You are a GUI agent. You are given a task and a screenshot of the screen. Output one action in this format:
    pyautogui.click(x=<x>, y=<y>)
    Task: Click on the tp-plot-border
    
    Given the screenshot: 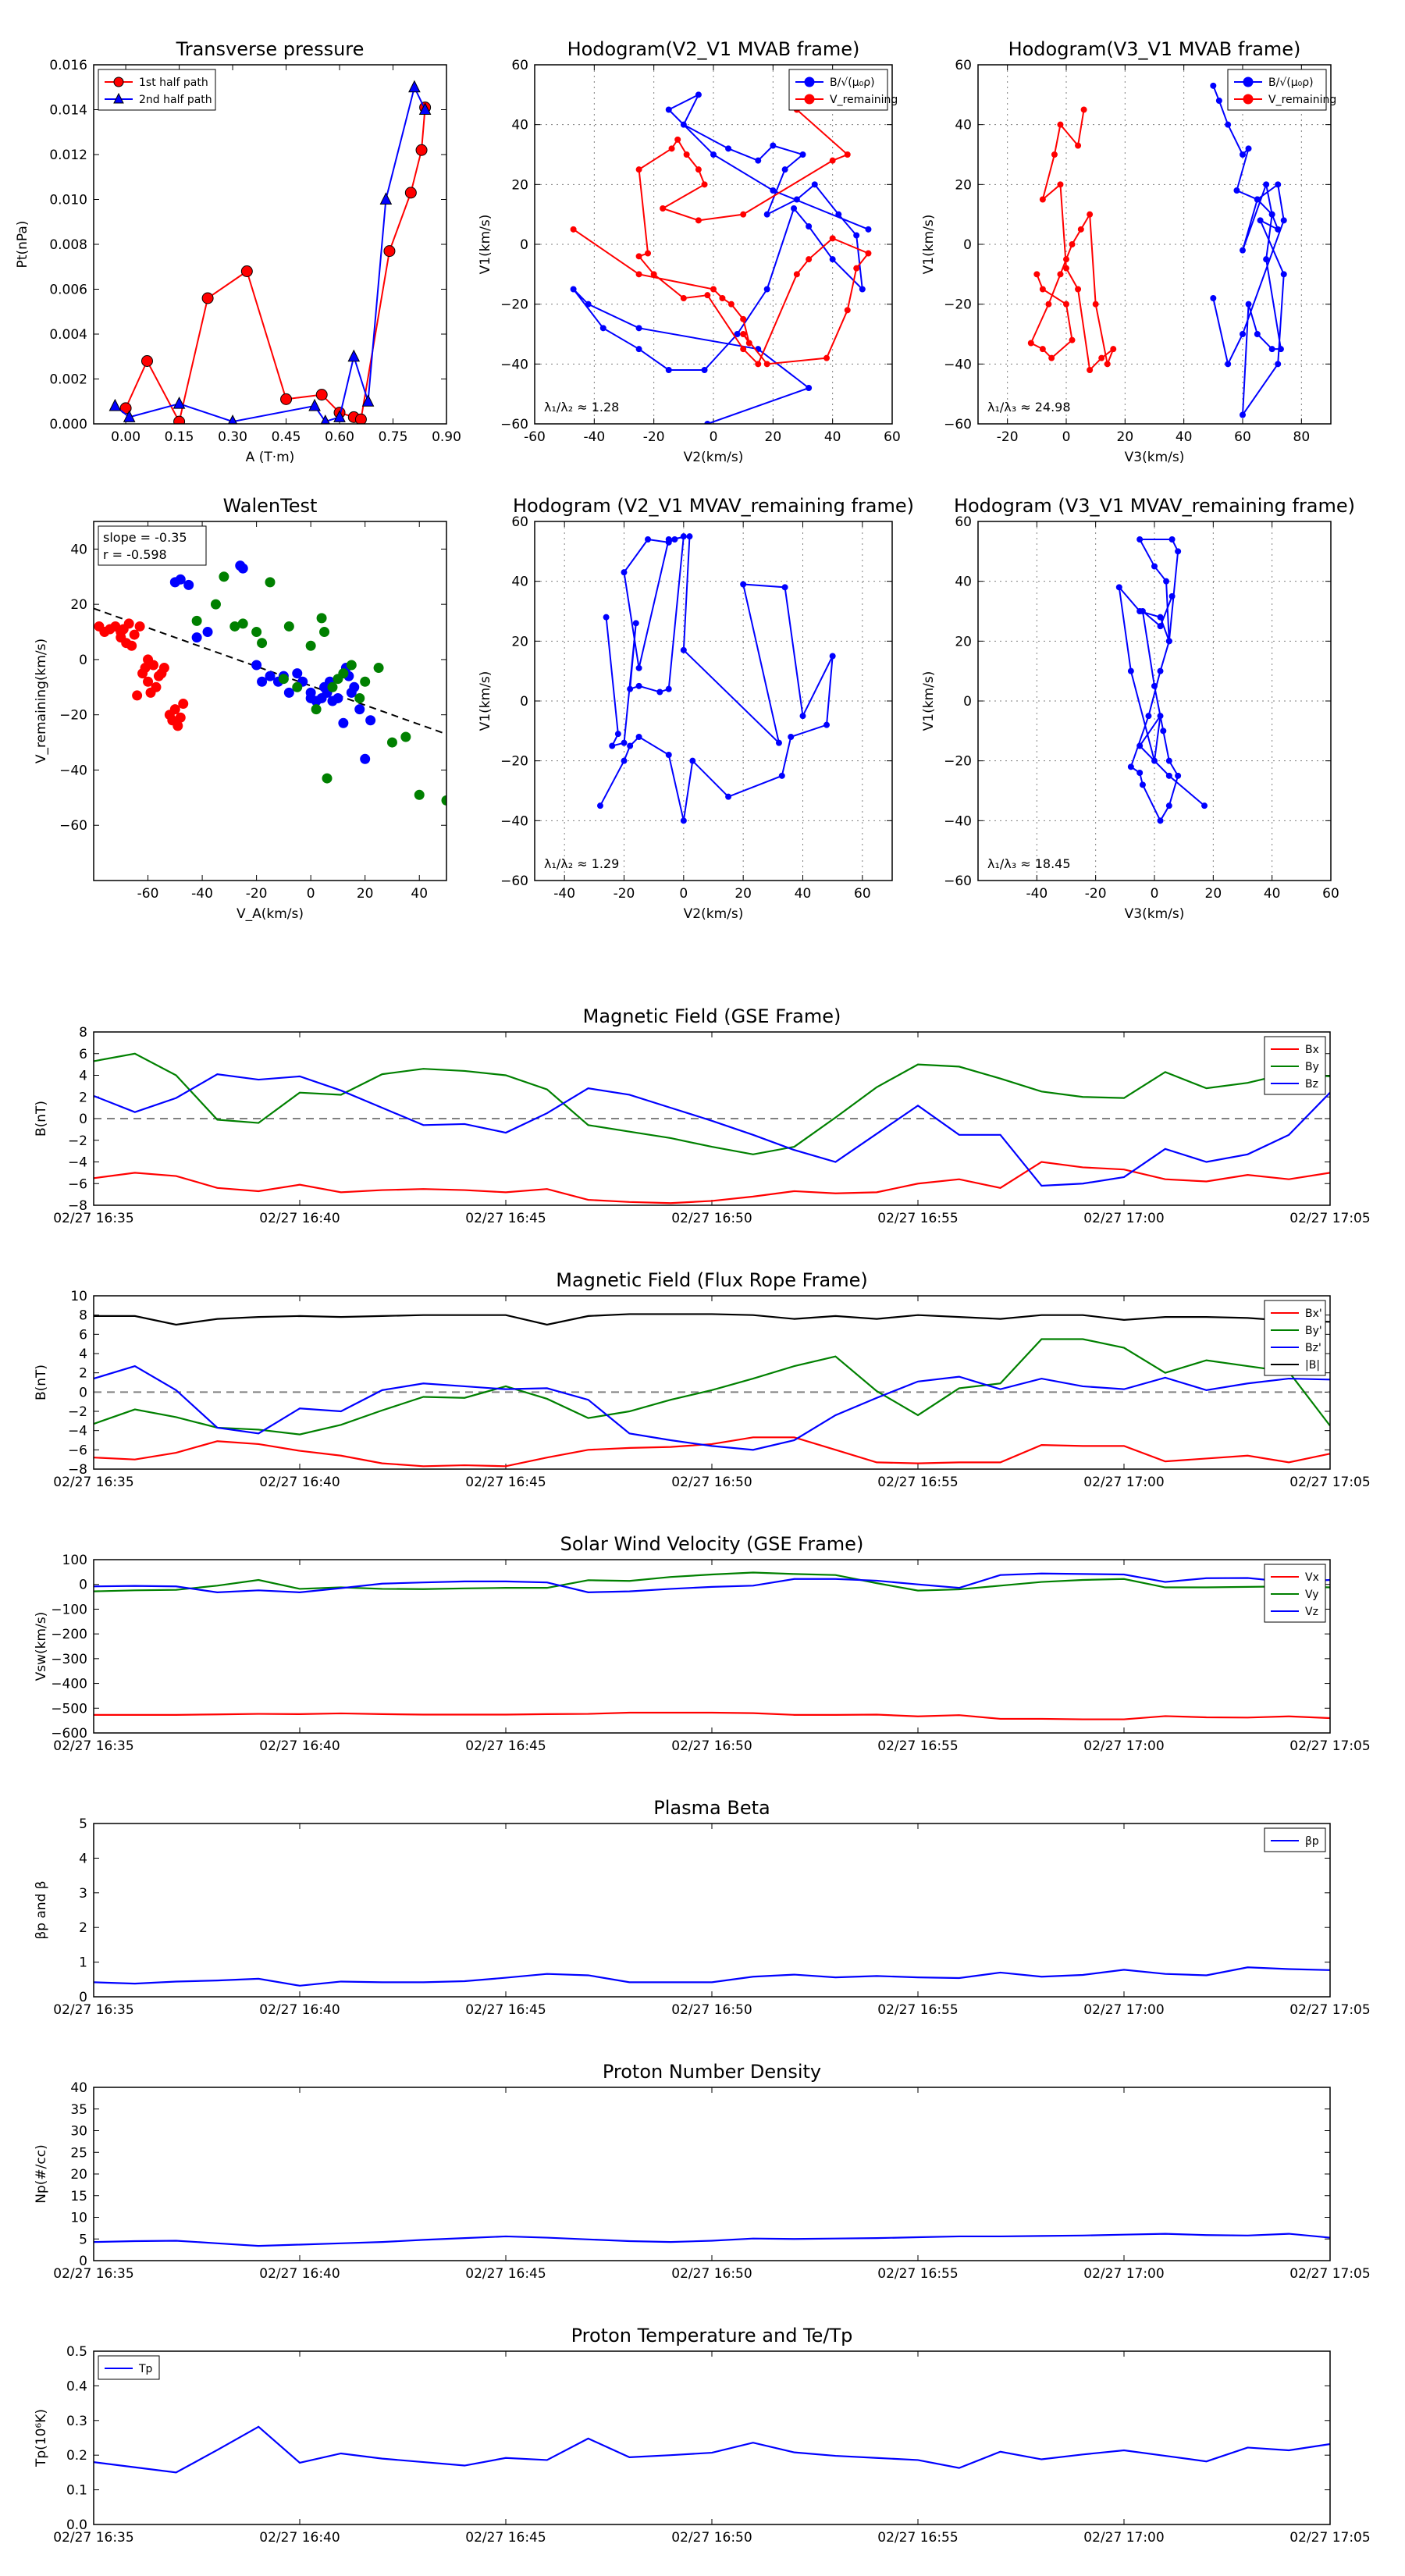 What is the action you would take?
    pyautogui.click(x=712, y=2437)
    